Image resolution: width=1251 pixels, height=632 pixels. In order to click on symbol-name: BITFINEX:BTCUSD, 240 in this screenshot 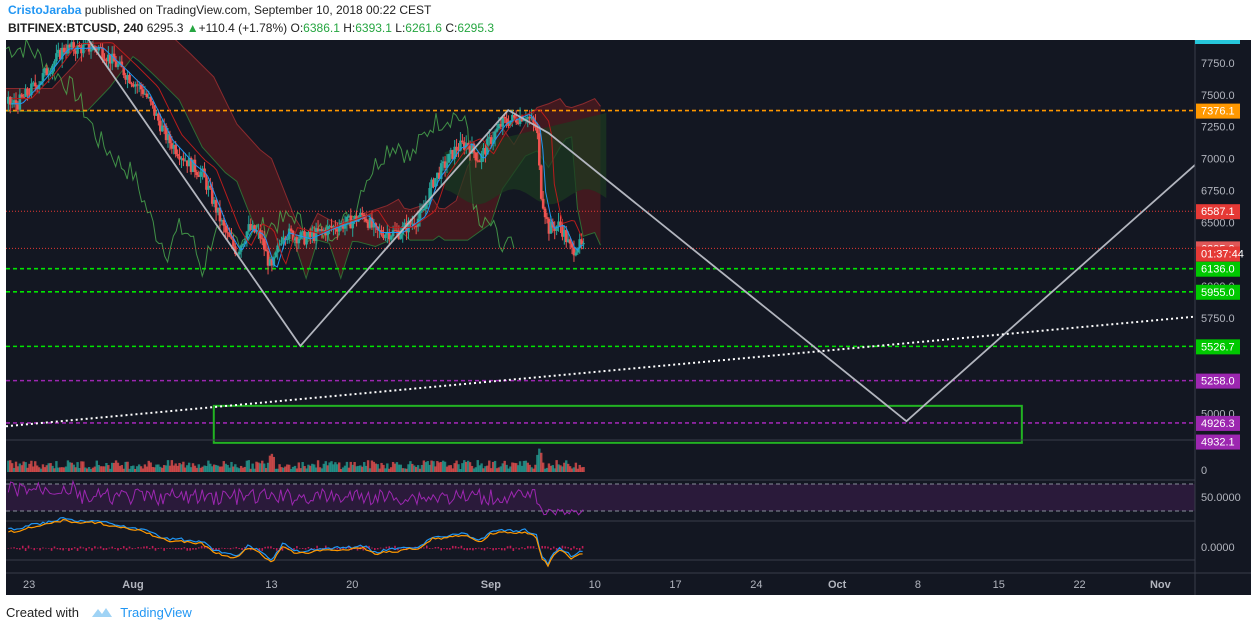, I will do `click(76, 28)`.